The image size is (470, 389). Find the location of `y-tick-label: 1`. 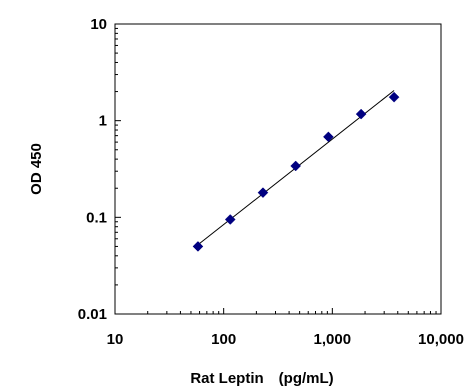

y-tick-label: 1 is located at coordinates (103, 121).